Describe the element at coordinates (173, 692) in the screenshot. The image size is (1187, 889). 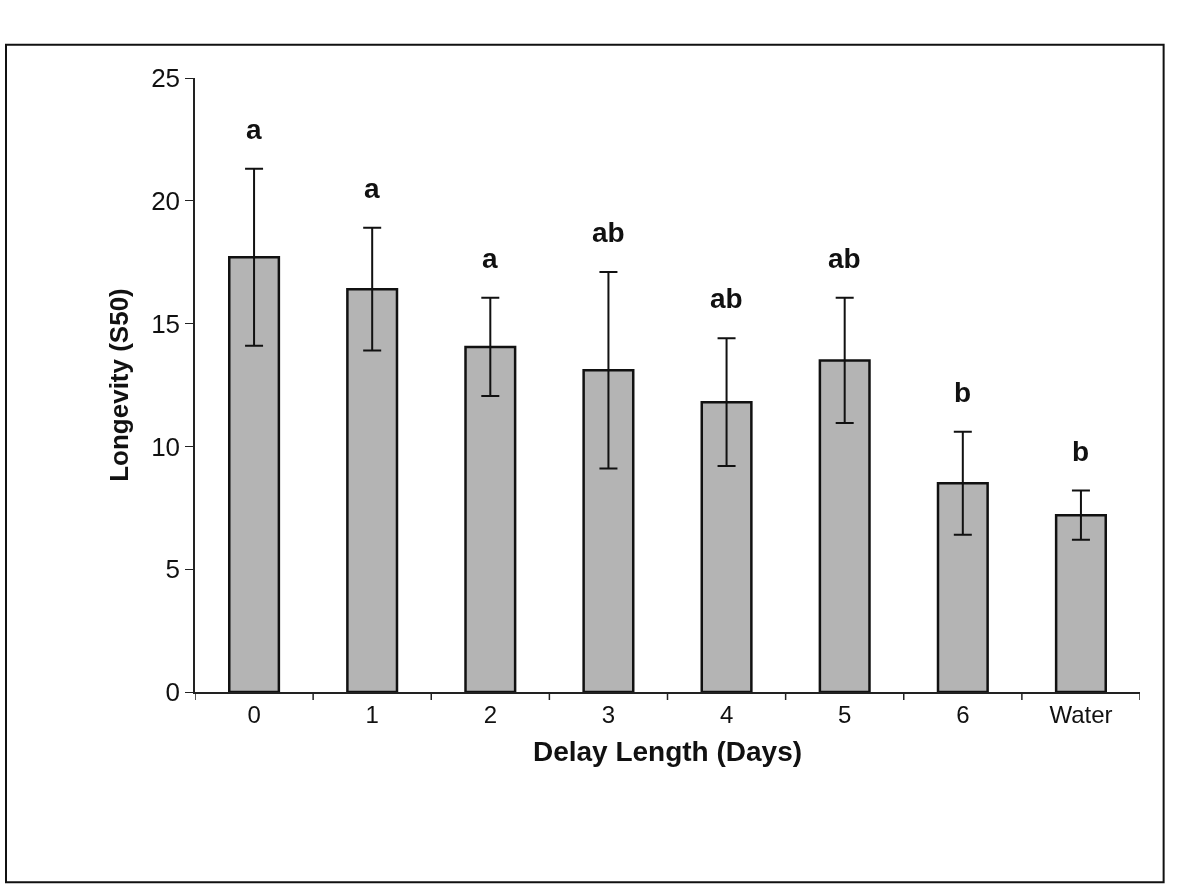
I see `y-tick-label: 0` at that location.